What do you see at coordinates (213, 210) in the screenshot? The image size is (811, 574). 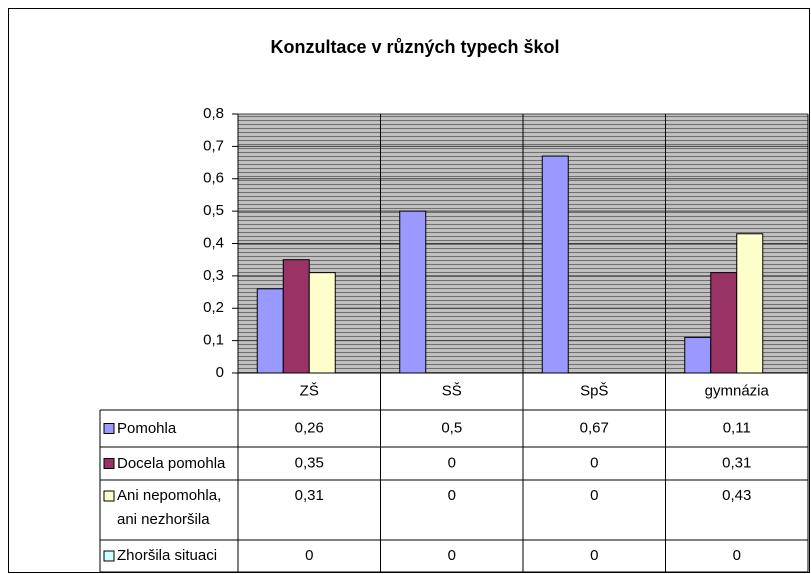 I see `y-tick-label: 0,5` at bounding box center [213, 210].